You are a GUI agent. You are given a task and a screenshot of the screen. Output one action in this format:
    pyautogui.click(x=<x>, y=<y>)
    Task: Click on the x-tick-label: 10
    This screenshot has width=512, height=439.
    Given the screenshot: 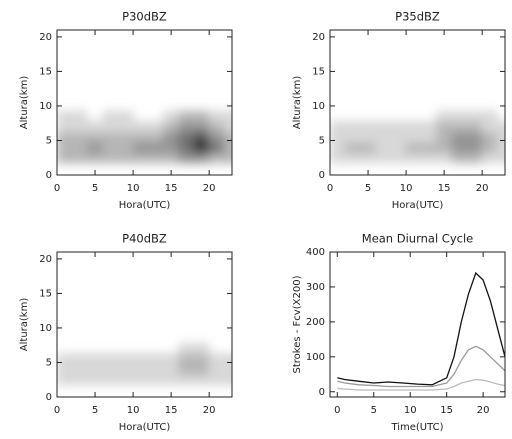 What is the action you would take?
    pyautogui.click(x=410, y=410)
    